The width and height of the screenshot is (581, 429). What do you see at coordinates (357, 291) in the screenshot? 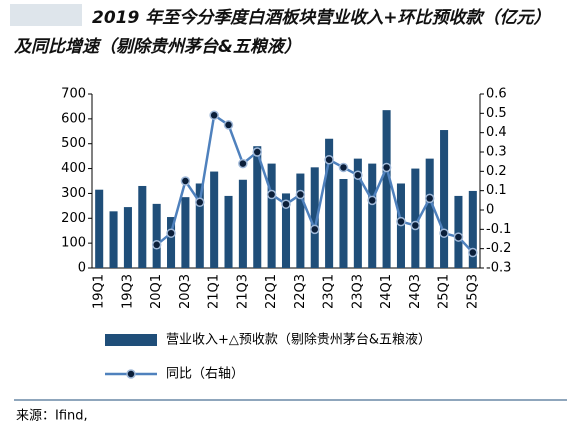
I see `x-tick-label: 23Q3` at bounding box center [357, 291].